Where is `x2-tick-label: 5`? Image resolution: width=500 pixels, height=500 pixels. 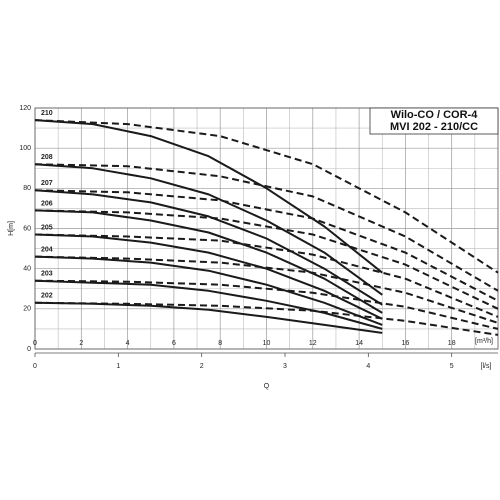 x2-tick-label: 5 is located at coordinates (452, 366).